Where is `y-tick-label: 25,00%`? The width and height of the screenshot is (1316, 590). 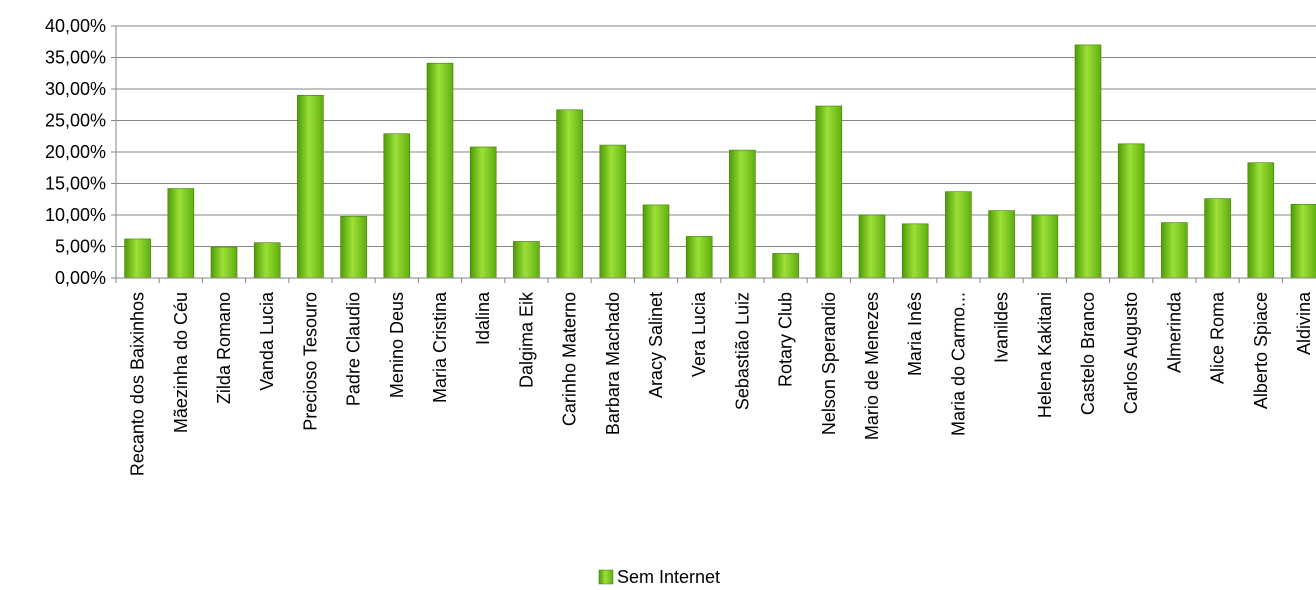
y-tick-label: 25,00% is located at coordinates (75, 121).